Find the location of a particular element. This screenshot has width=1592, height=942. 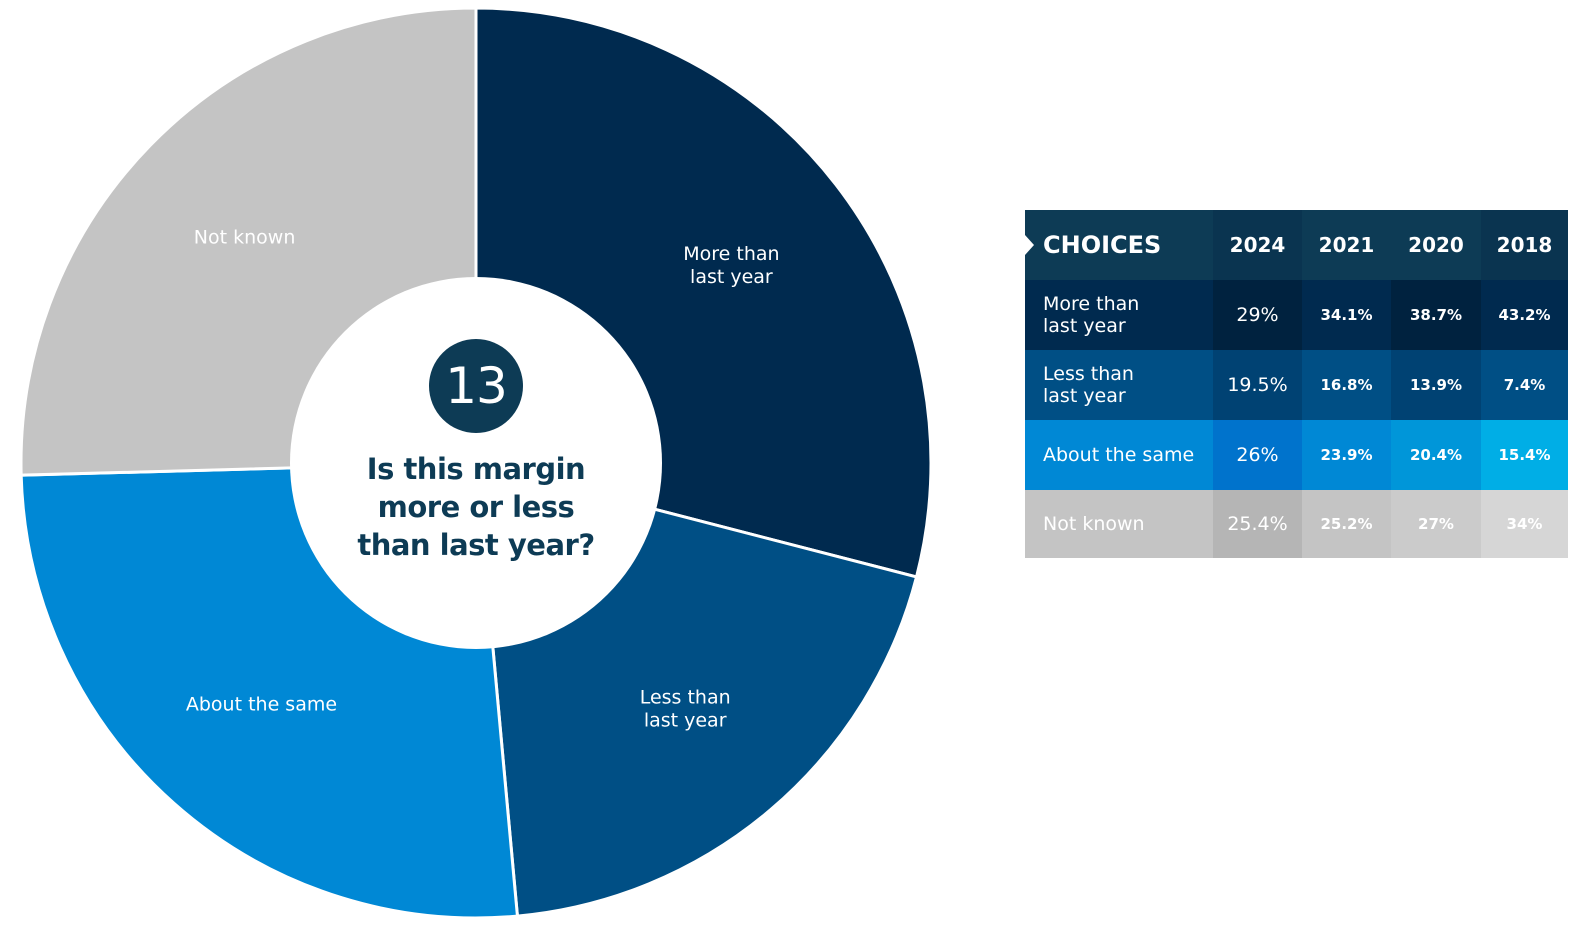

slice-label: About the same is located at coordinates (261, 704).